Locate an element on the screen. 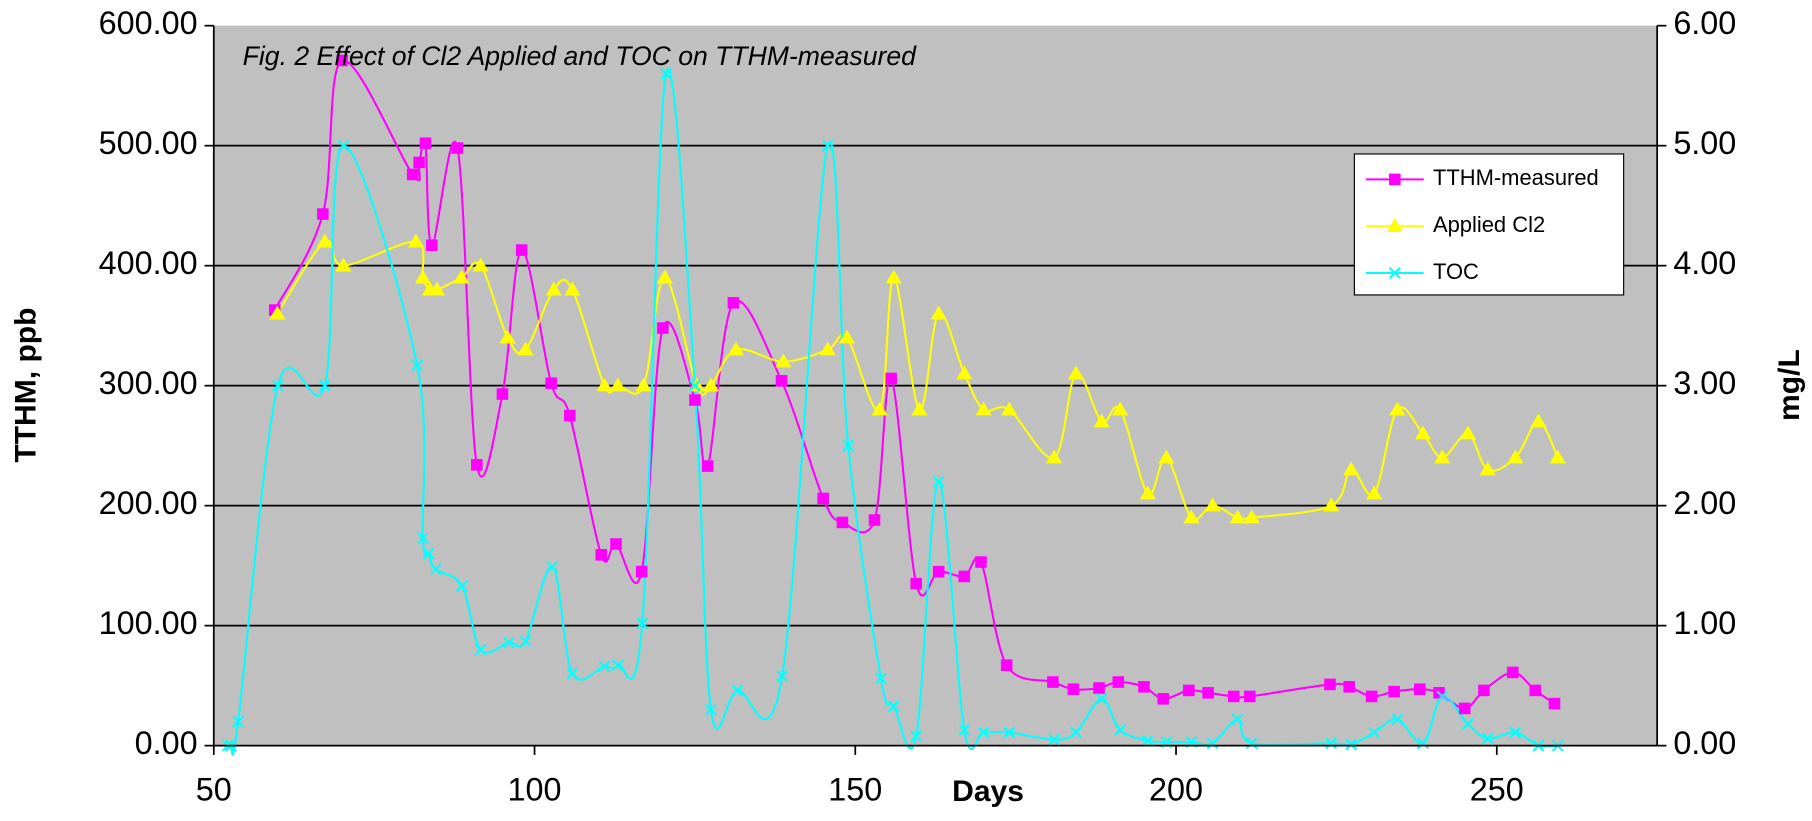 This screenshot has height=821, width=1812. legend: TTHM-measured Applied Cl2 TOC is located at coordinates (1489, 224).